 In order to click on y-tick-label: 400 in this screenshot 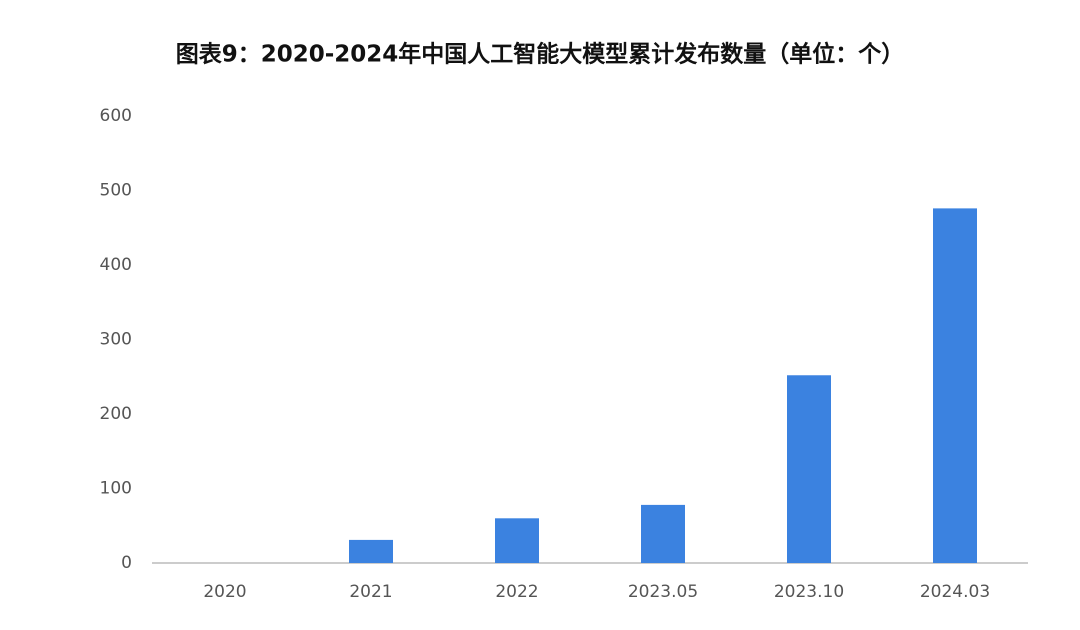, I will do `click(116, 265)`.